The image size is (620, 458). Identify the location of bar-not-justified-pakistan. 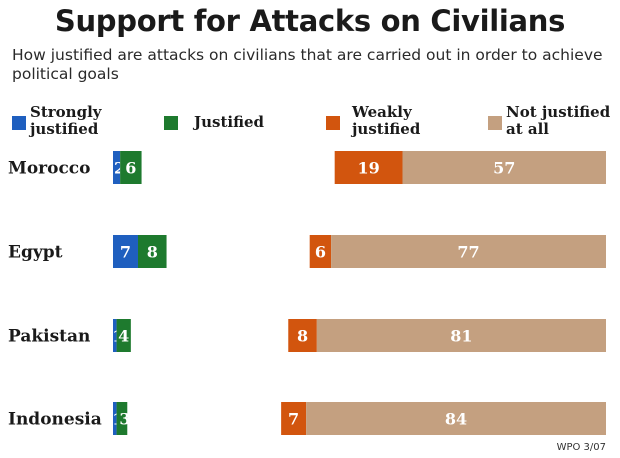
(461, 335).